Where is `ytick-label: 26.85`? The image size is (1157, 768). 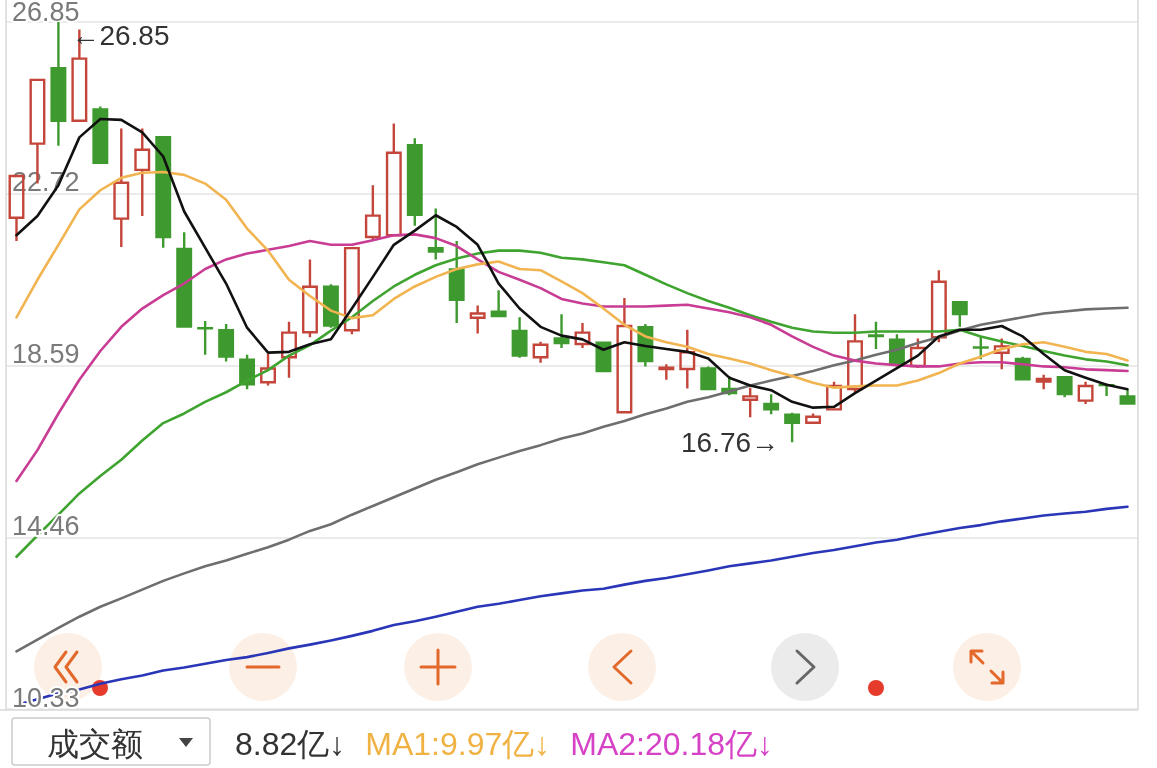 ytick-label: 26.85 is located at coordinates (46, 13).